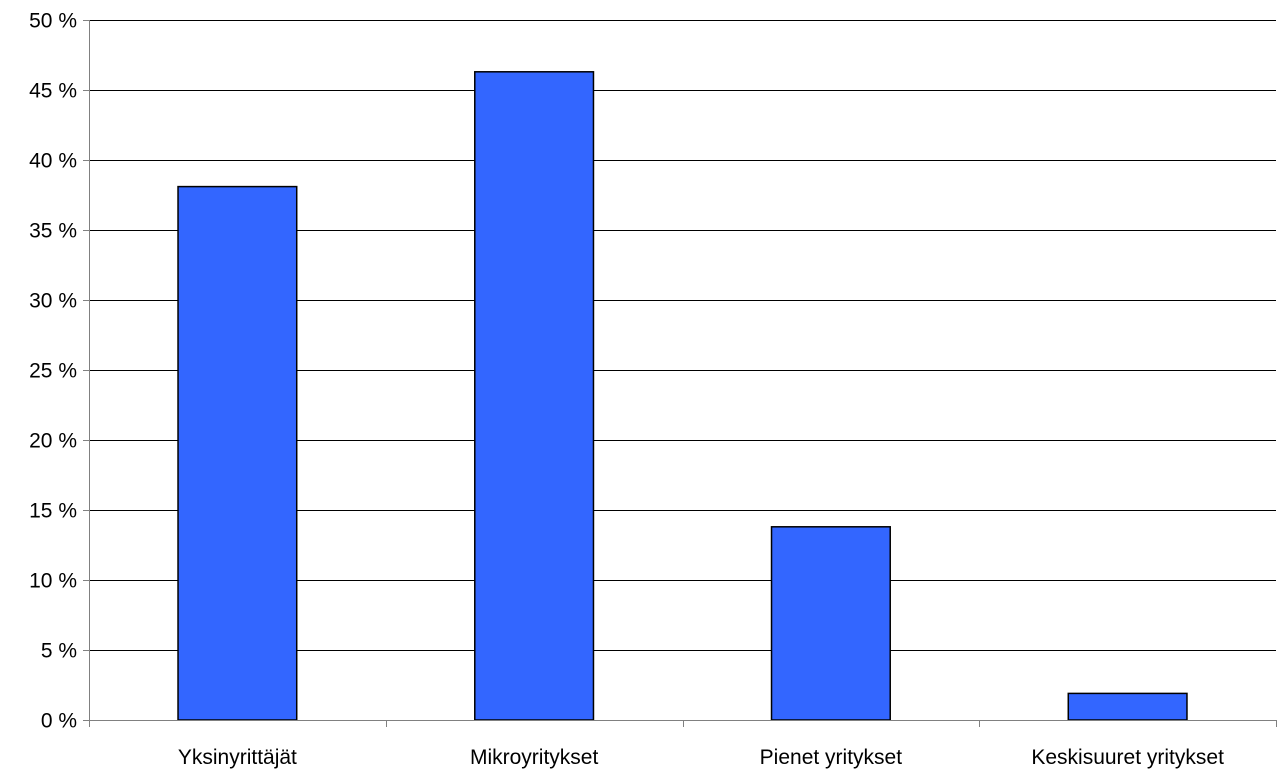  Describe the element at coordinates (53, 511) in the screenshot. I see `y-tick-label: 15 %` at that location.